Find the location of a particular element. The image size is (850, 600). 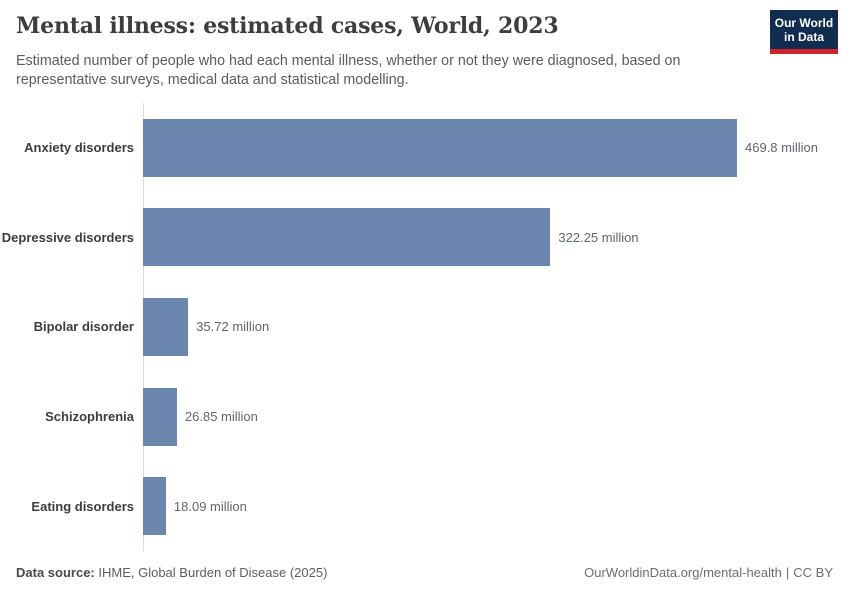

category-label: Eating disorders is located at coordinates (82, 506).